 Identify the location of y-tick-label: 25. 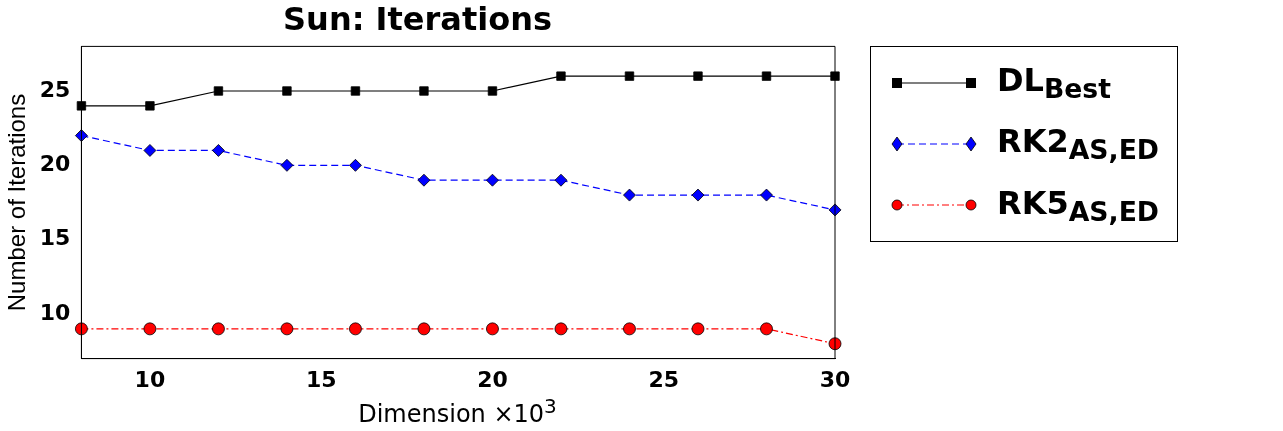
(55, 89).